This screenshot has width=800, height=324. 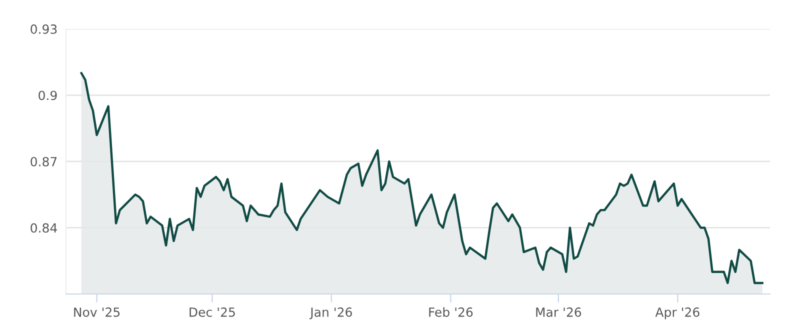 What do you see at coordinates (451, 312) in the screenshot?
I see `x-tick-label: Feb '26` at bounding box center [451, 312].